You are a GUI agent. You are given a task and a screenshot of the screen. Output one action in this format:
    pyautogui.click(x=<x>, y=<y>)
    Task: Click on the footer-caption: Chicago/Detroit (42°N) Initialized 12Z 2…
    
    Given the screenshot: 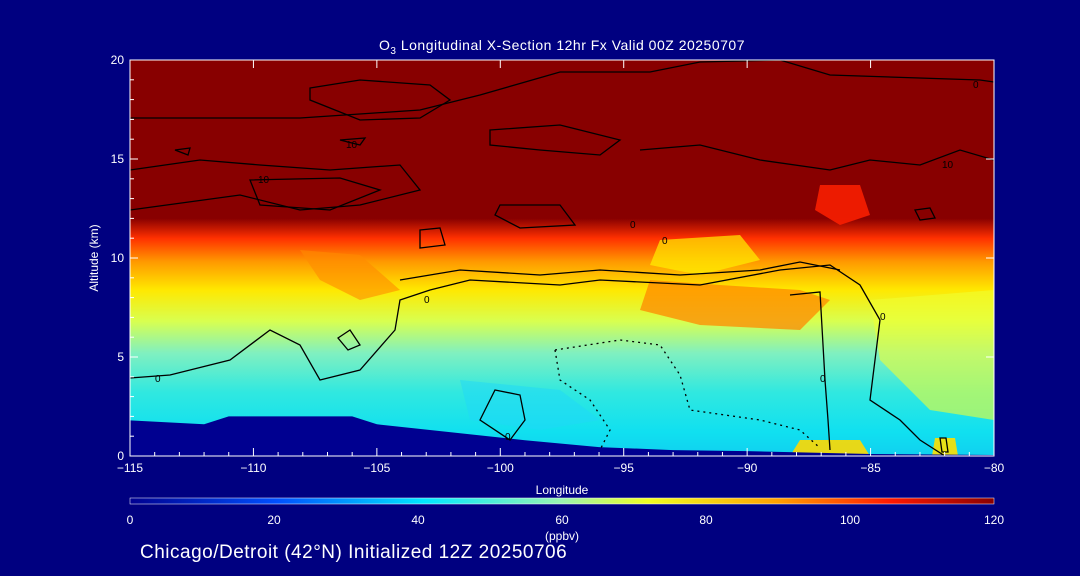 What is the action you would take?
    pyautogui.click(x=354, y=552)
    